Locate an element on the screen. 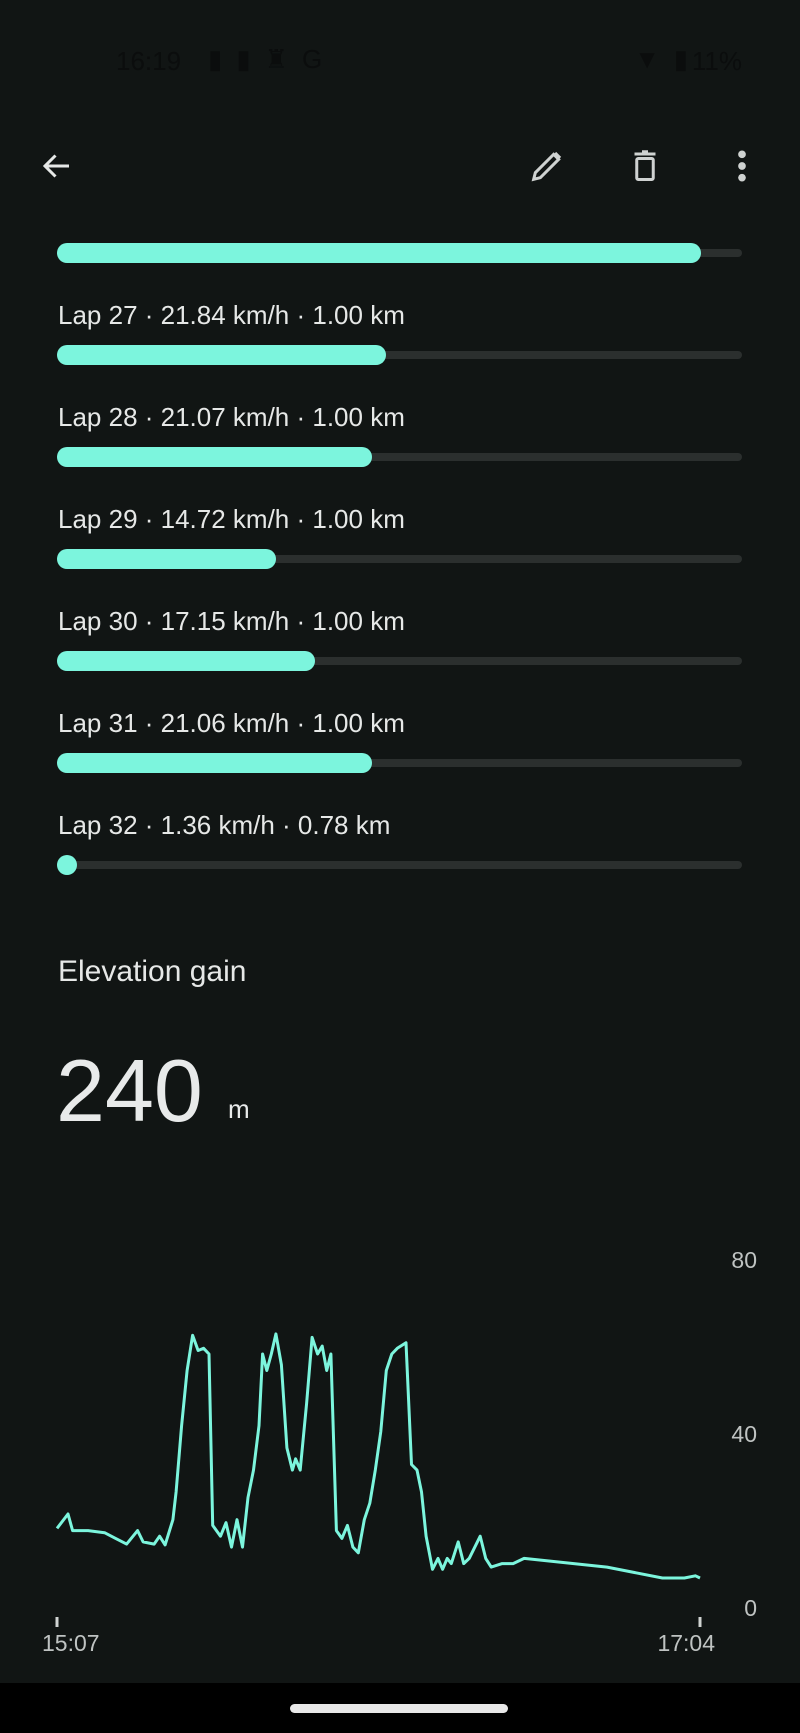 This screenshot has width=800, height=1733. more-vert-icon is located at coordinates (742, 166).